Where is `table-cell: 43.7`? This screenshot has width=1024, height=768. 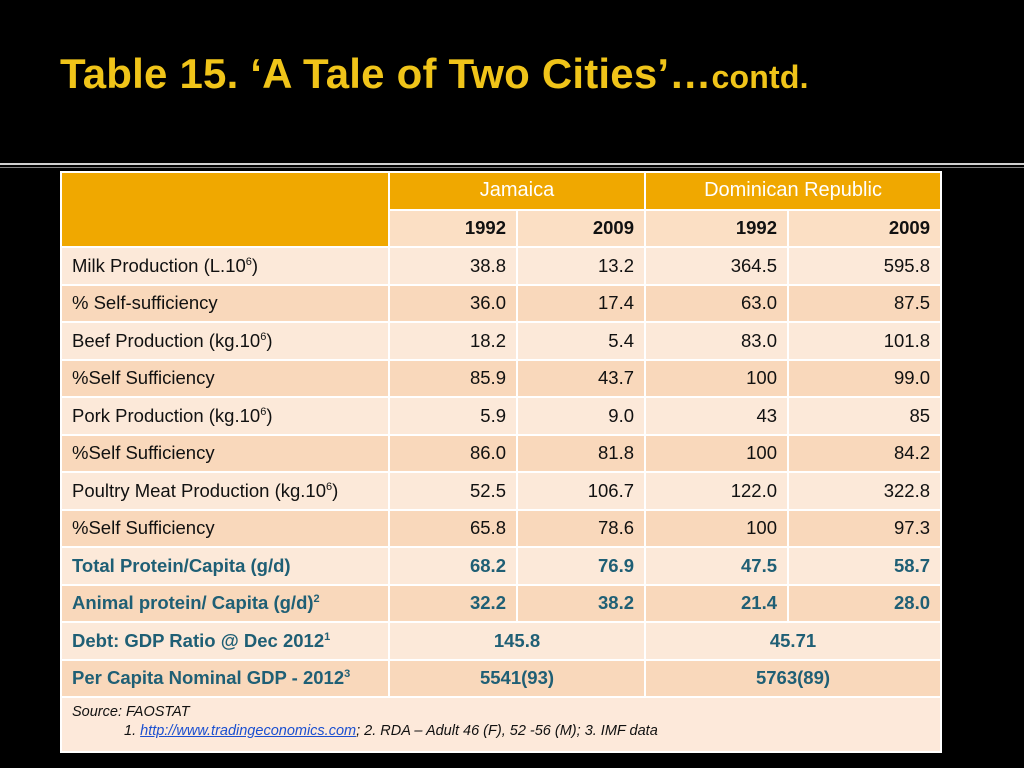
table-cell: 43.7 is located at coordinates (581, 378).